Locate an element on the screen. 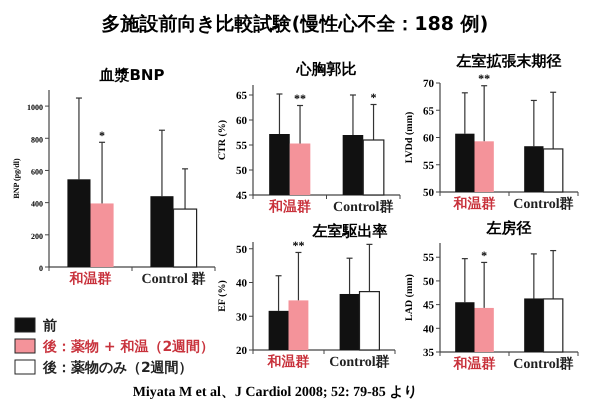  chart-title: 左室拡張末期径 is located at coordinates (509, 61).